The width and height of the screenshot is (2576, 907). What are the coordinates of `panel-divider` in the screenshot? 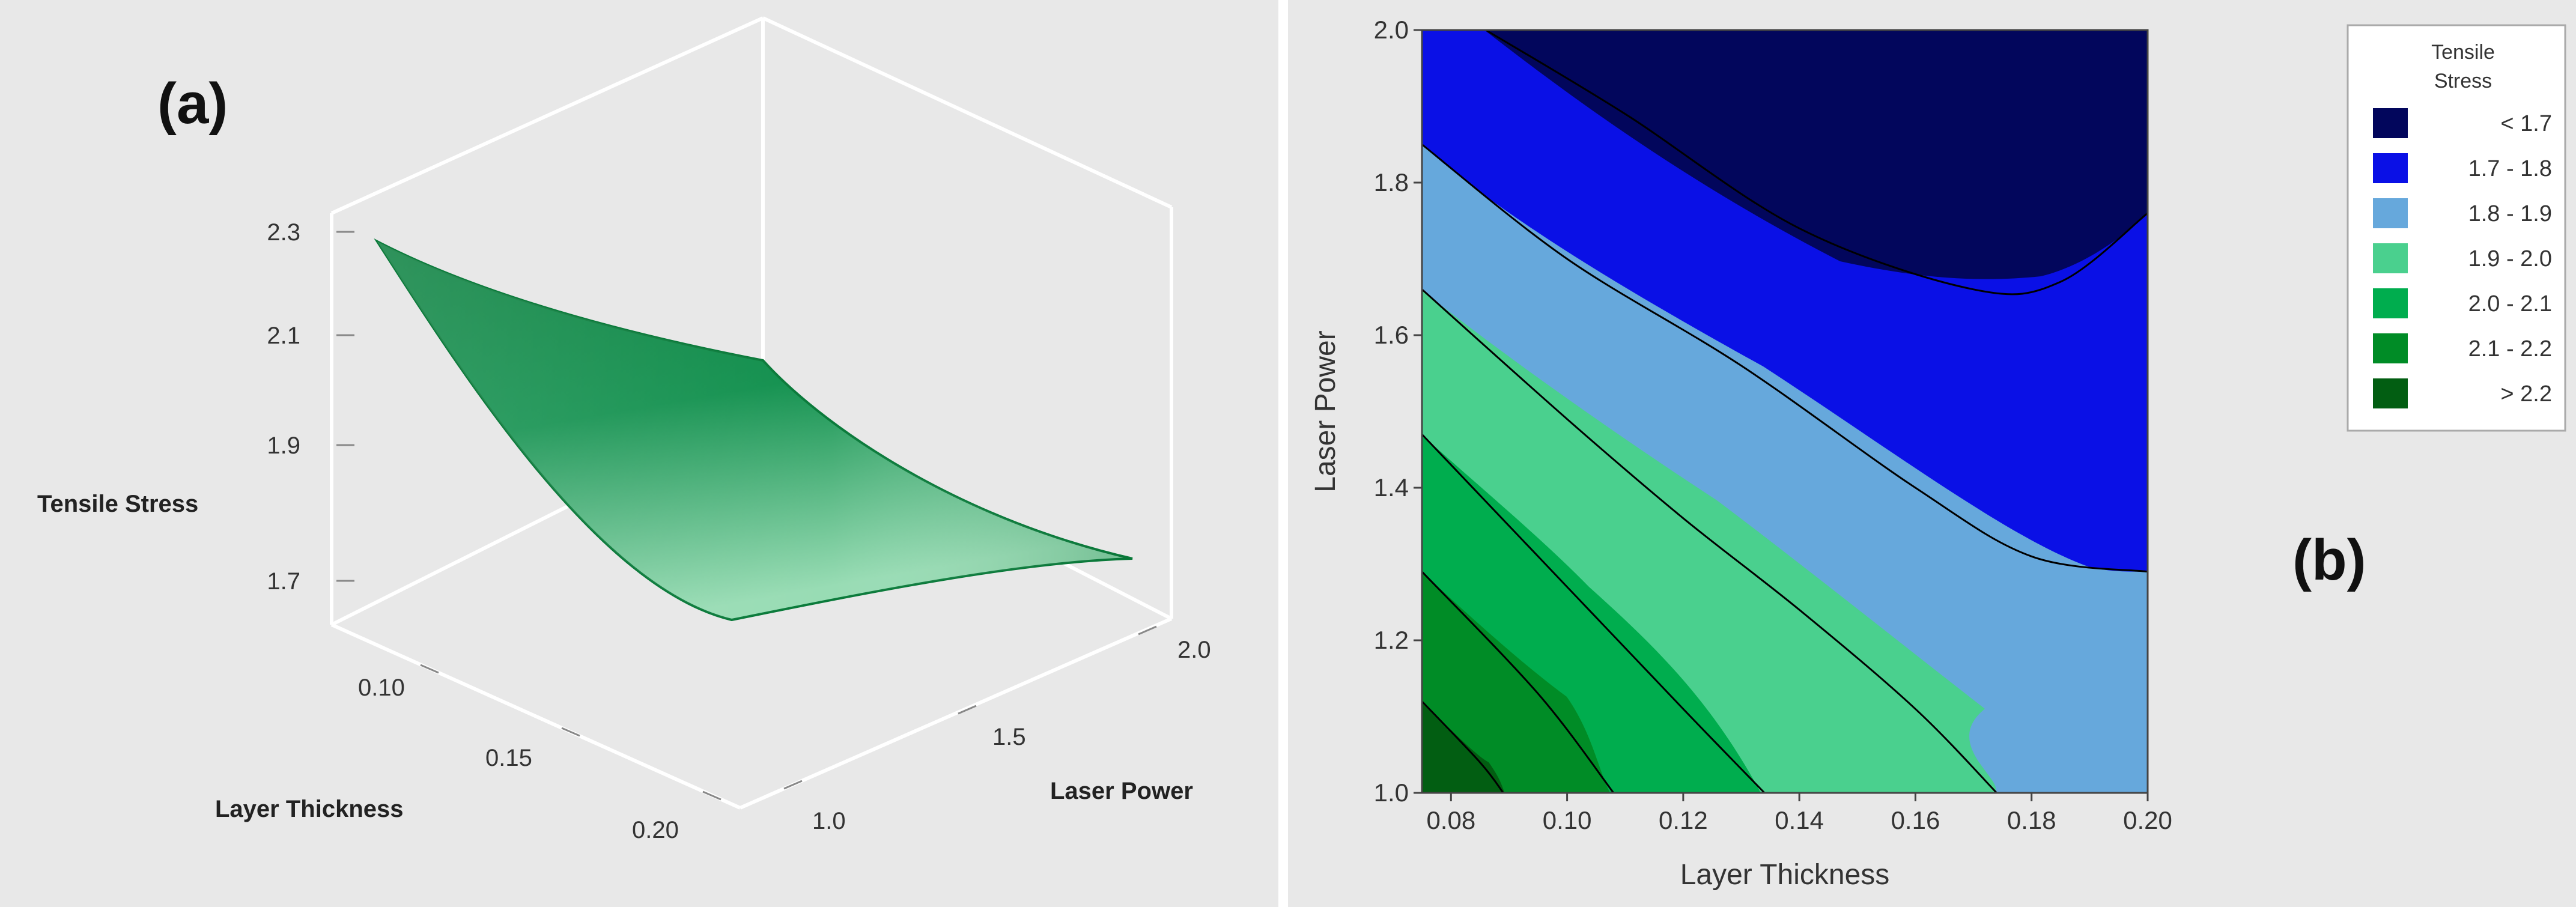 It's located at (1283, 453).